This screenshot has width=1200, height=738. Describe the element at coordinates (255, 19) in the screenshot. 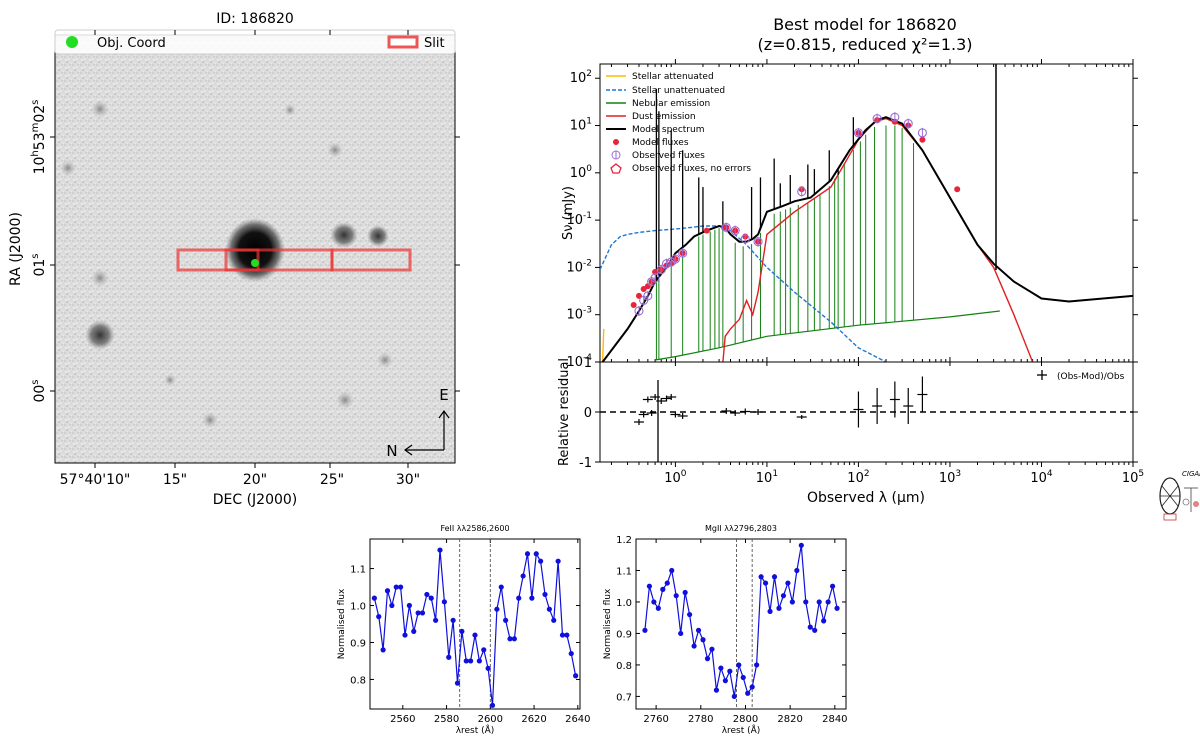

I see `image-title: ID: 186820` at that location.